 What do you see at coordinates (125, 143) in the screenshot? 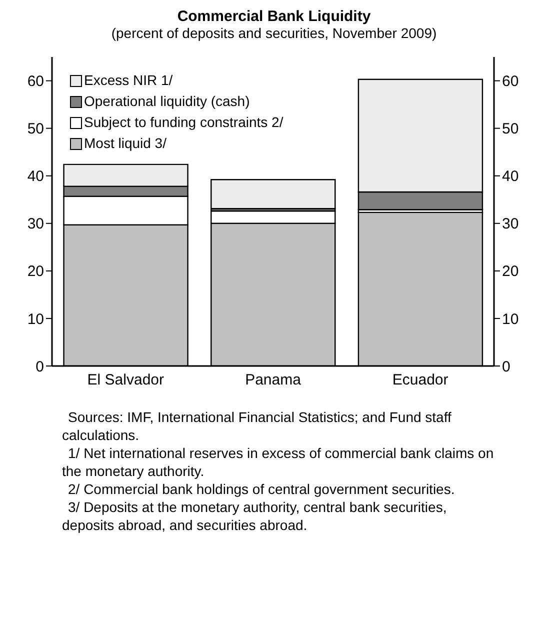
I see `legend-label: Most liquid 3/` at bounding box center [125, 143].